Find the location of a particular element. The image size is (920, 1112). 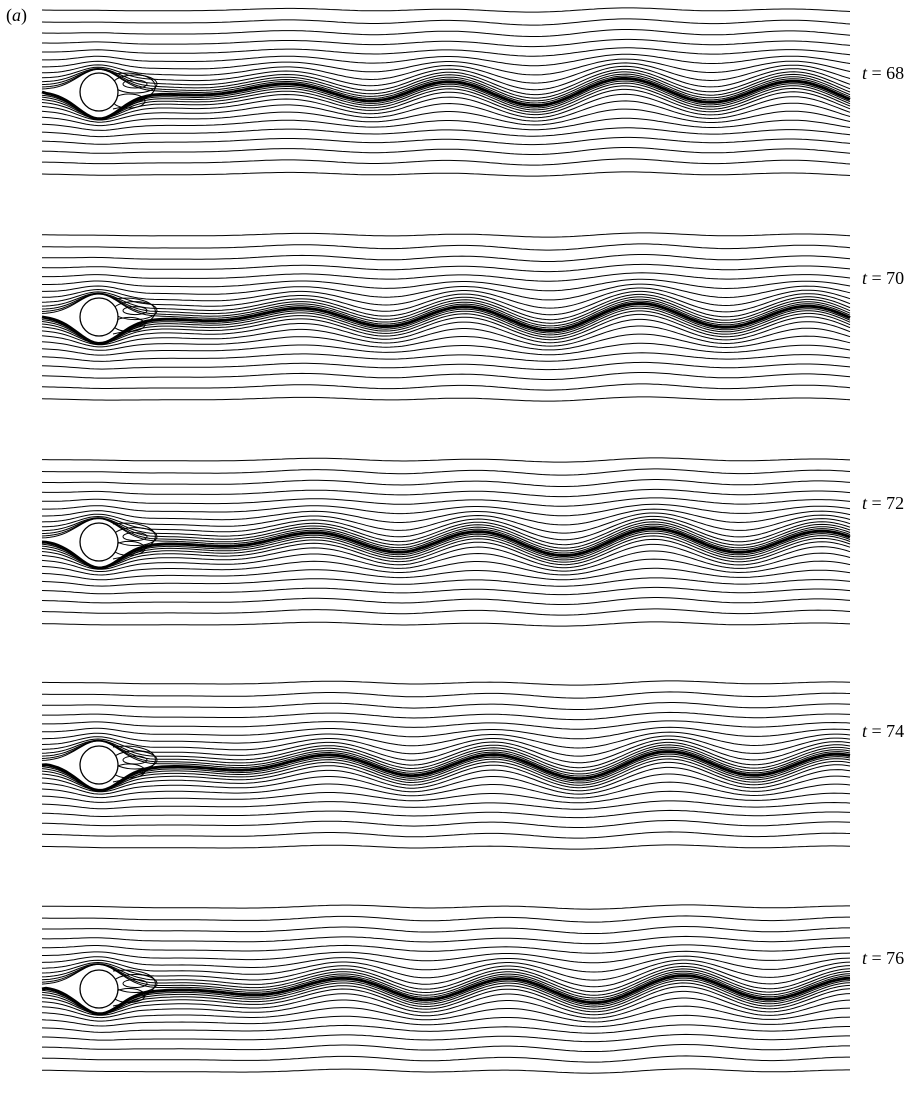

time-value: 76 is located at coordinates (895, 958).